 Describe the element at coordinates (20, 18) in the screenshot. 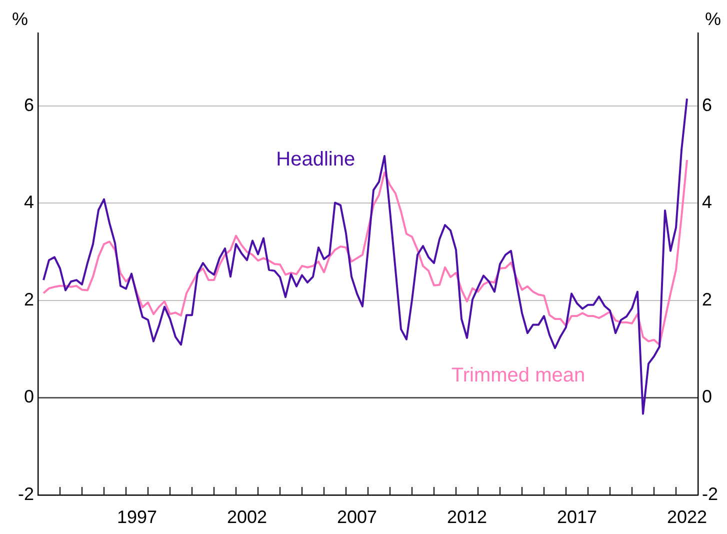

I see `y-axis-title: %` at that location.